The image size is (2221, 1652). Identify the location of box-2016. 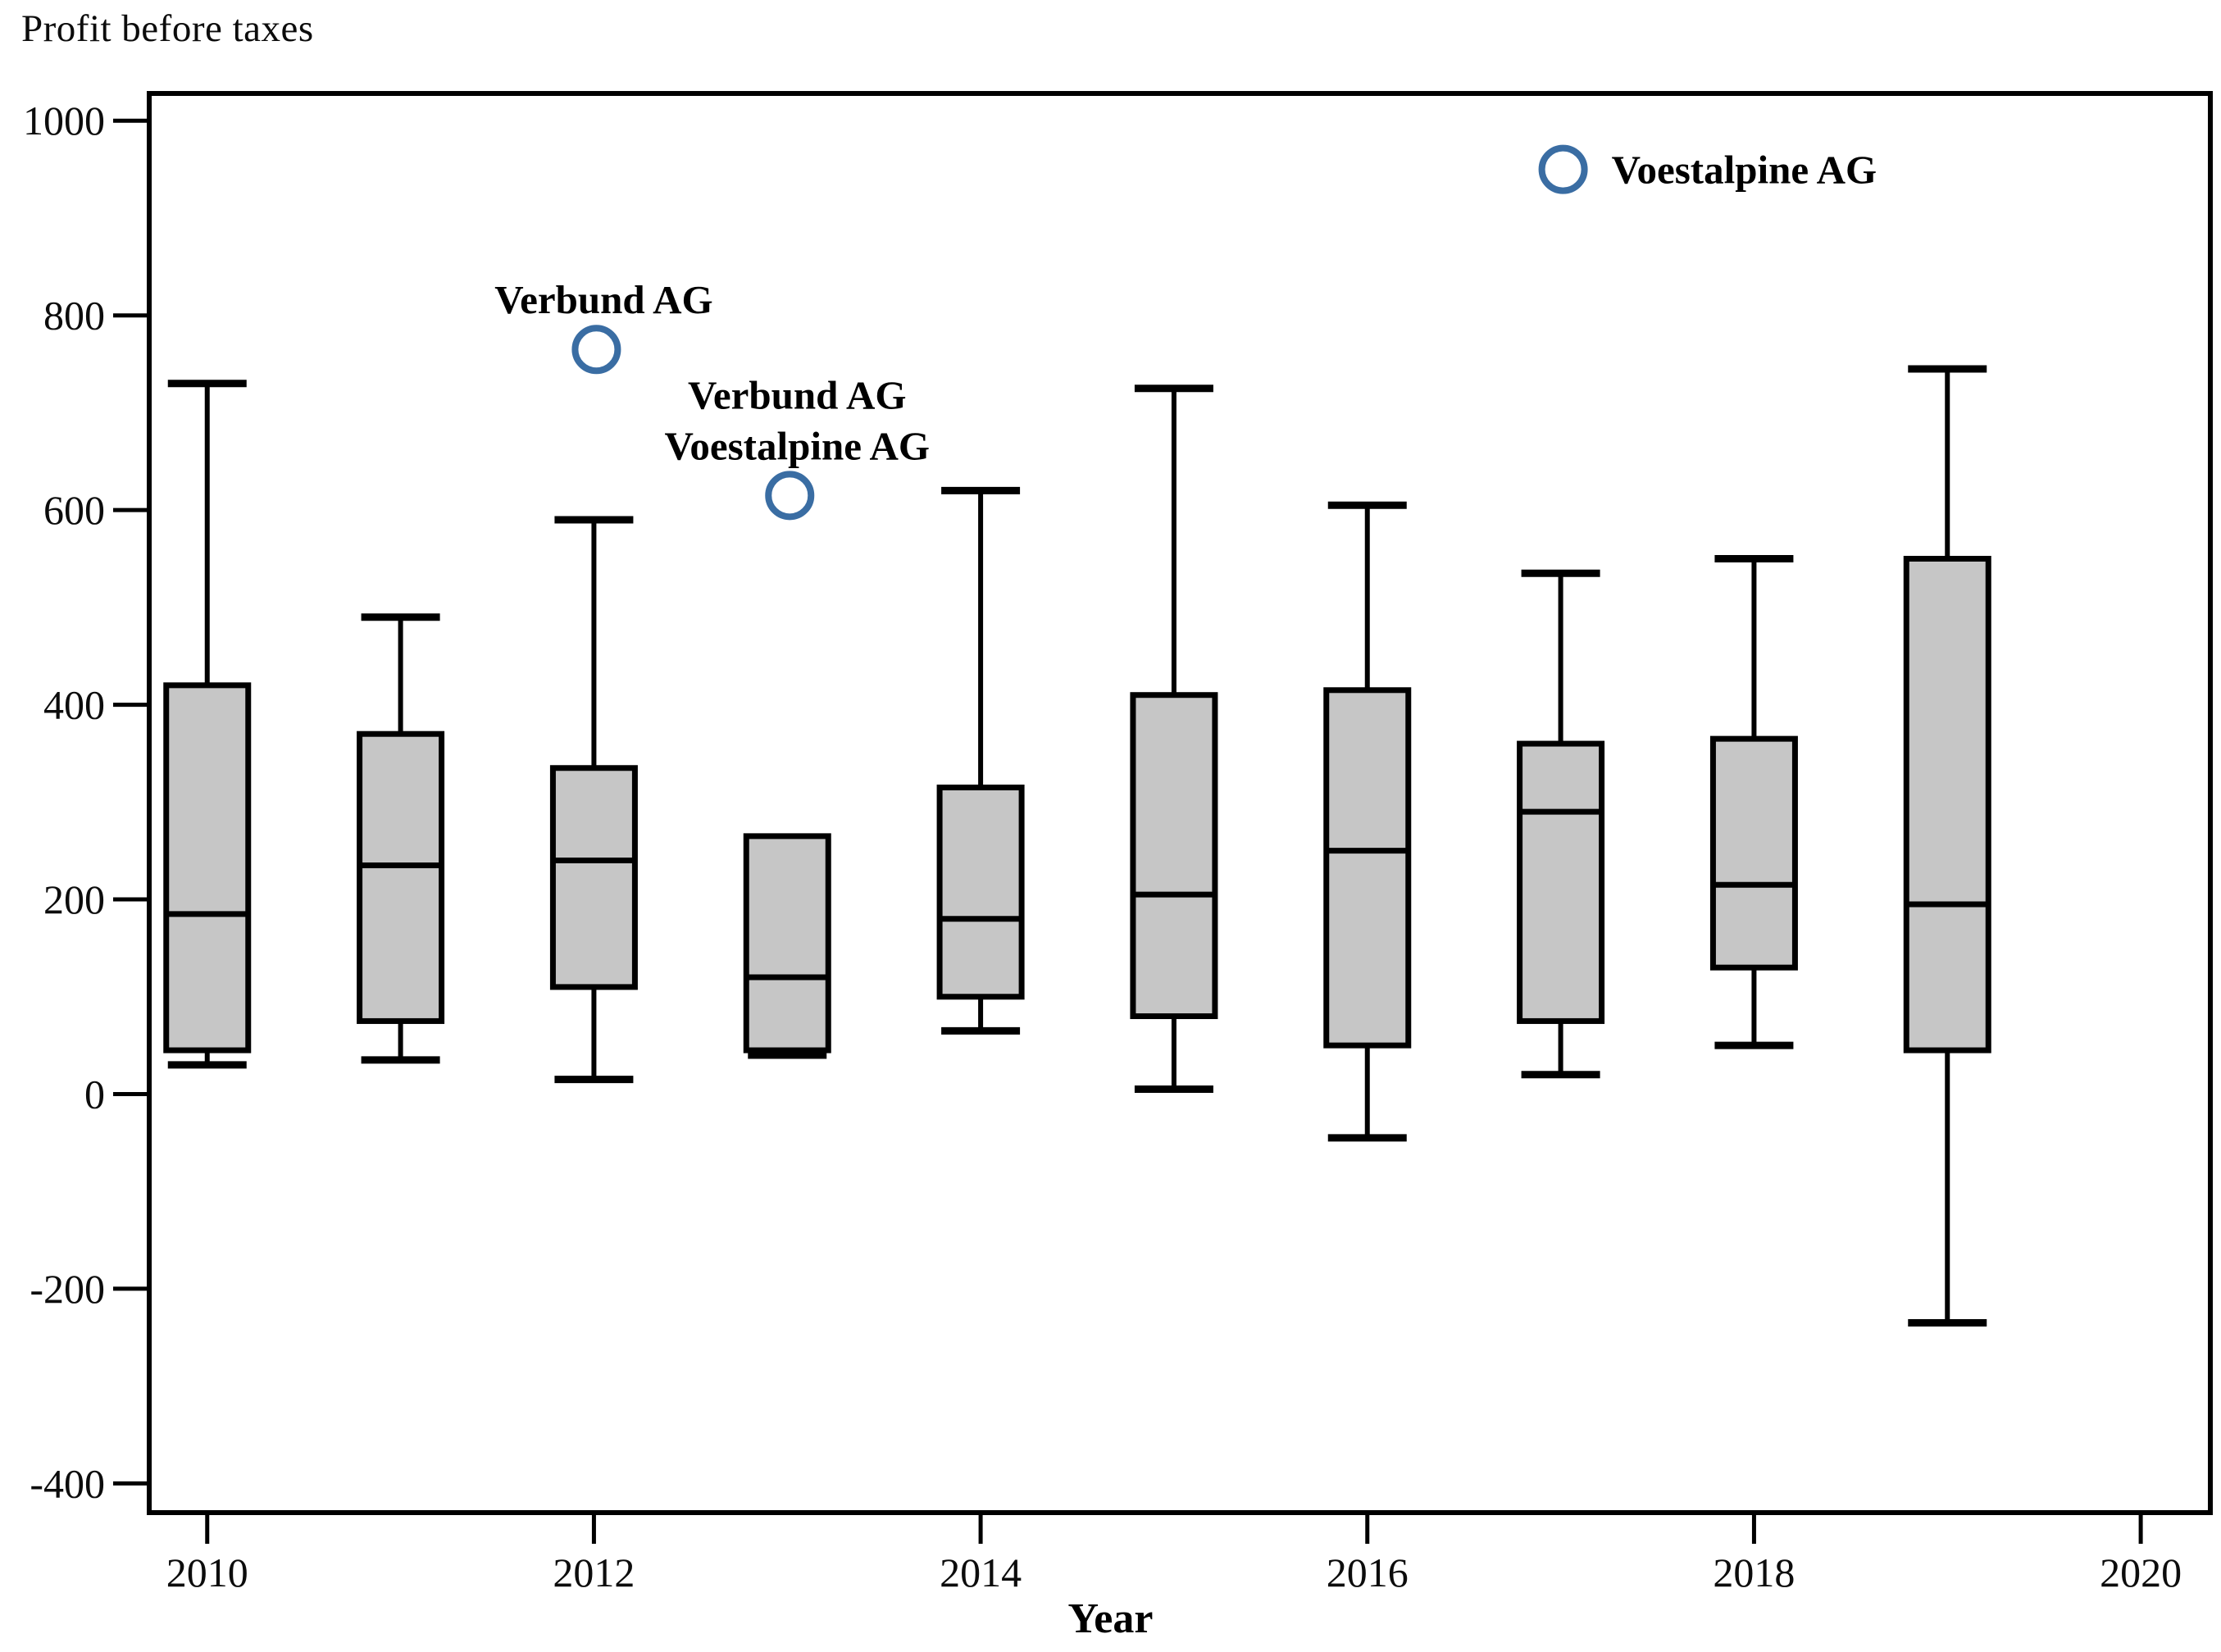
(1367, 868).